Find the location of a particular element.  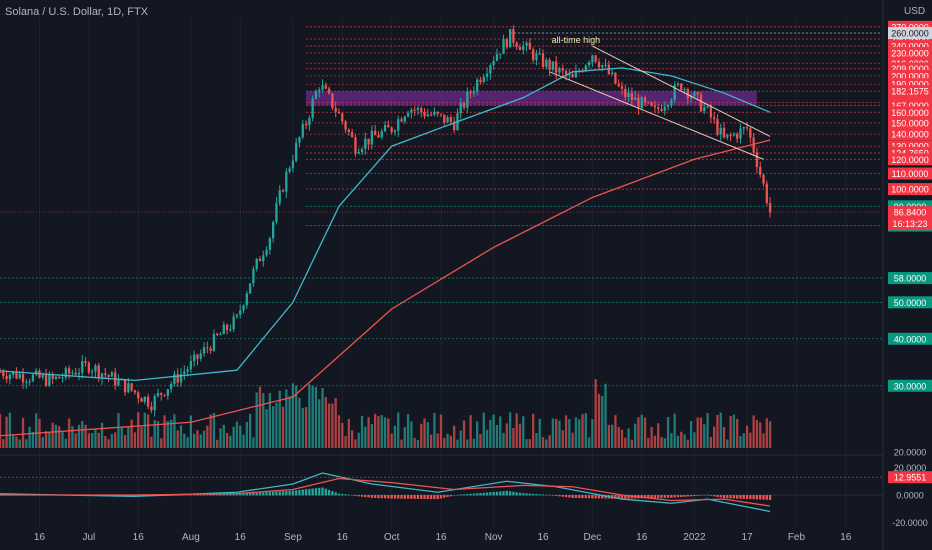

support-level-label: 30.0000 is located at coordinates (910, 385).